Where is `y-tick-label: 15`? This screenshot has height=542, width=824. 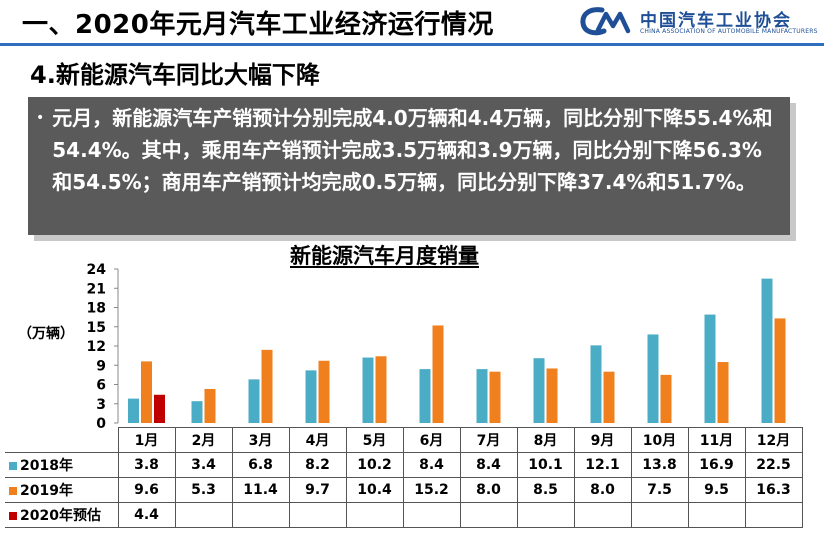 y-tick-label: 15 is located at coordinates (96, 328).